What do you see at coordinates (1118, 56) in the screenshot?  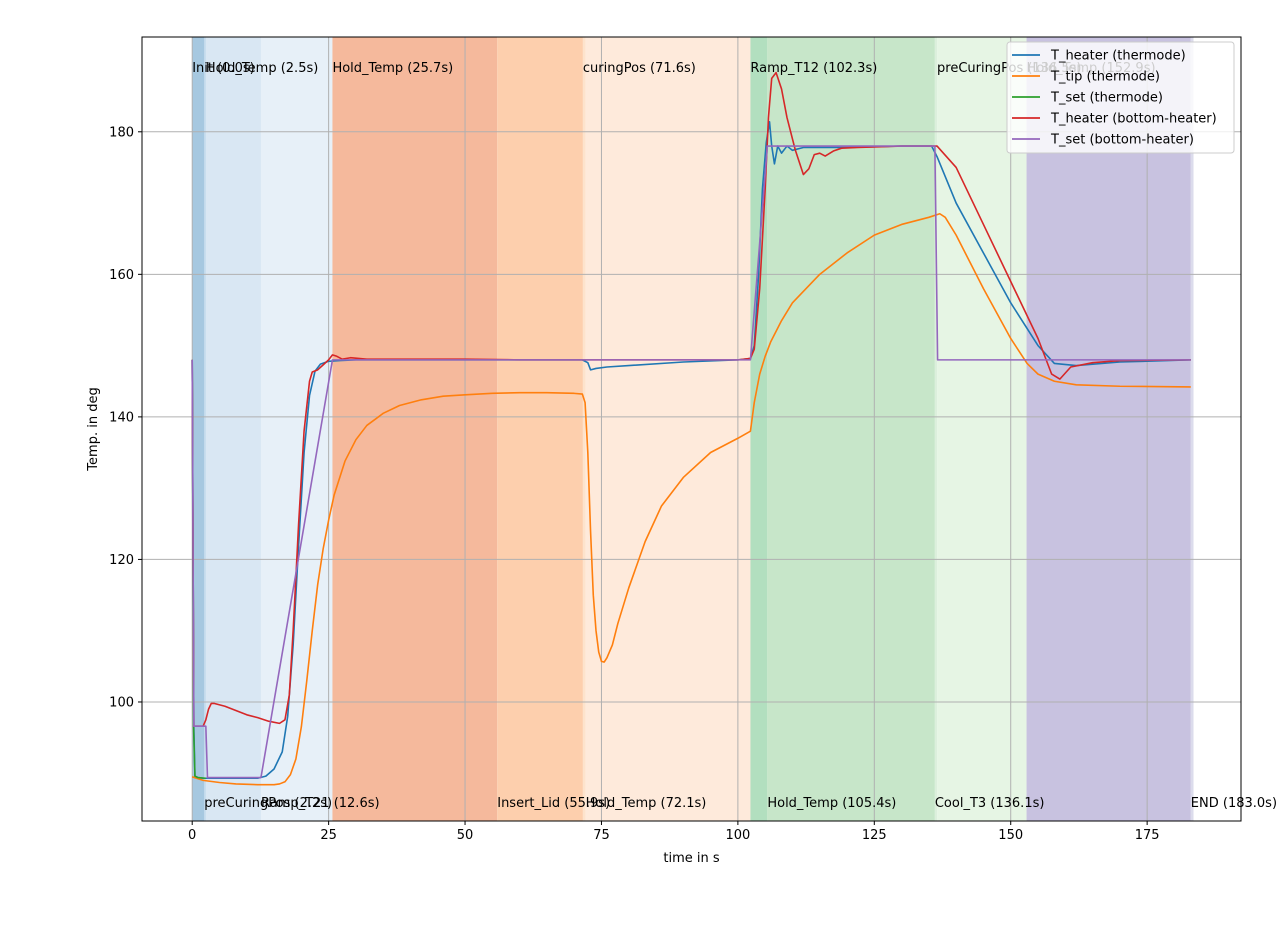 I see `legend-label: T_heater (thermode)` at bounding box center [1118, 56].